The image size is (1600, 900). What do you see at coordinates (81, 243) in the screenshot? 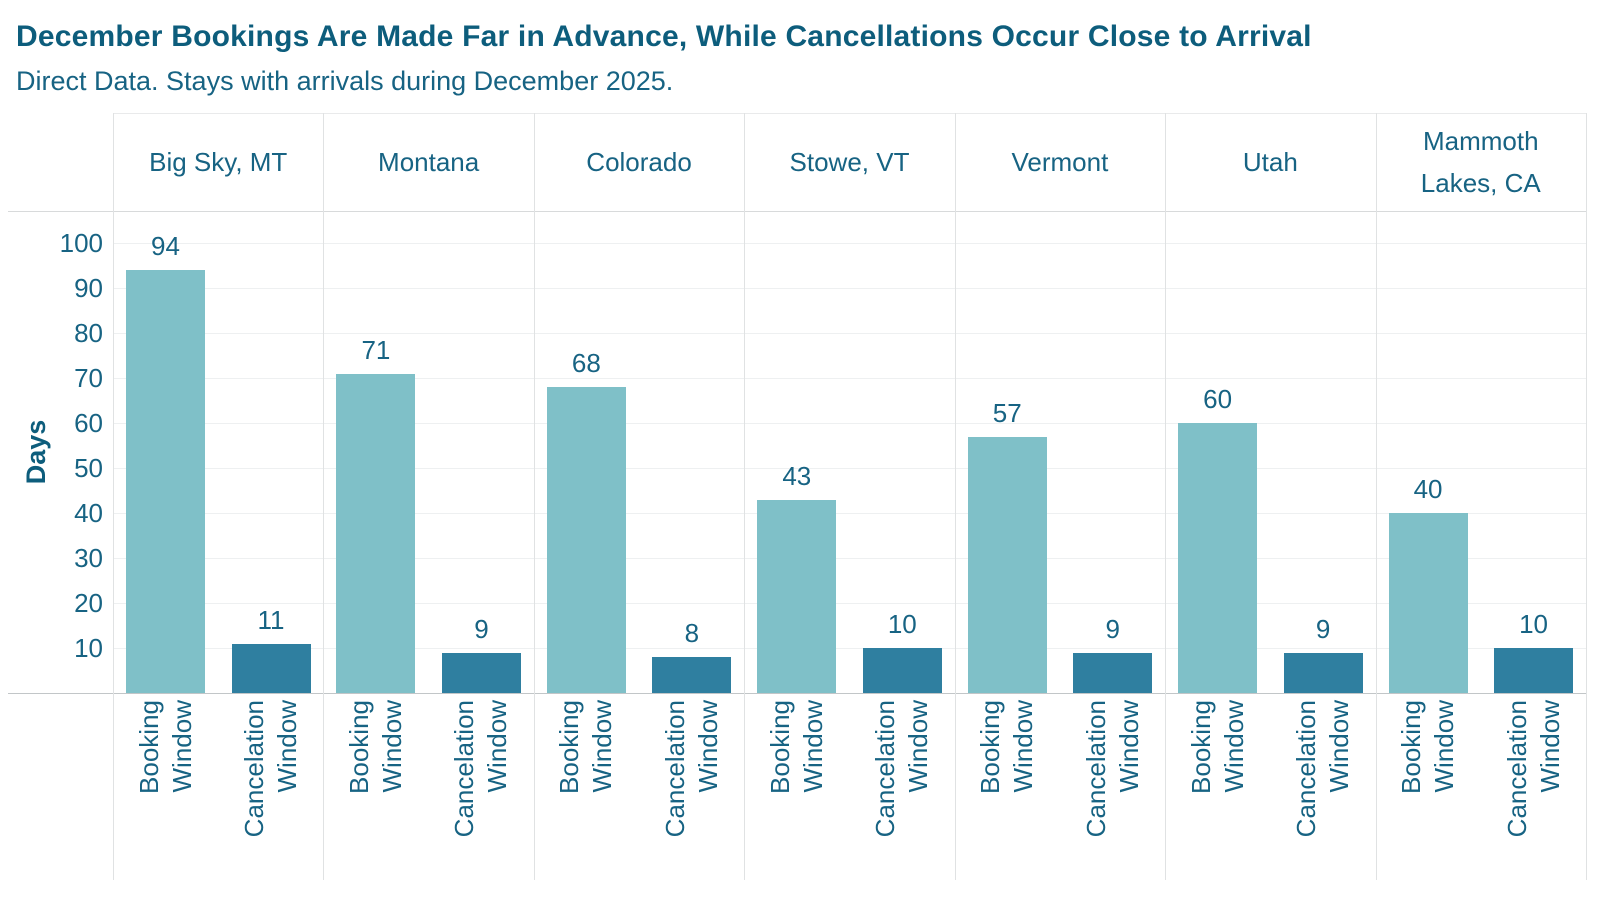
I see `y-axis-tick-label: 100` at bounding box center [81, 243].